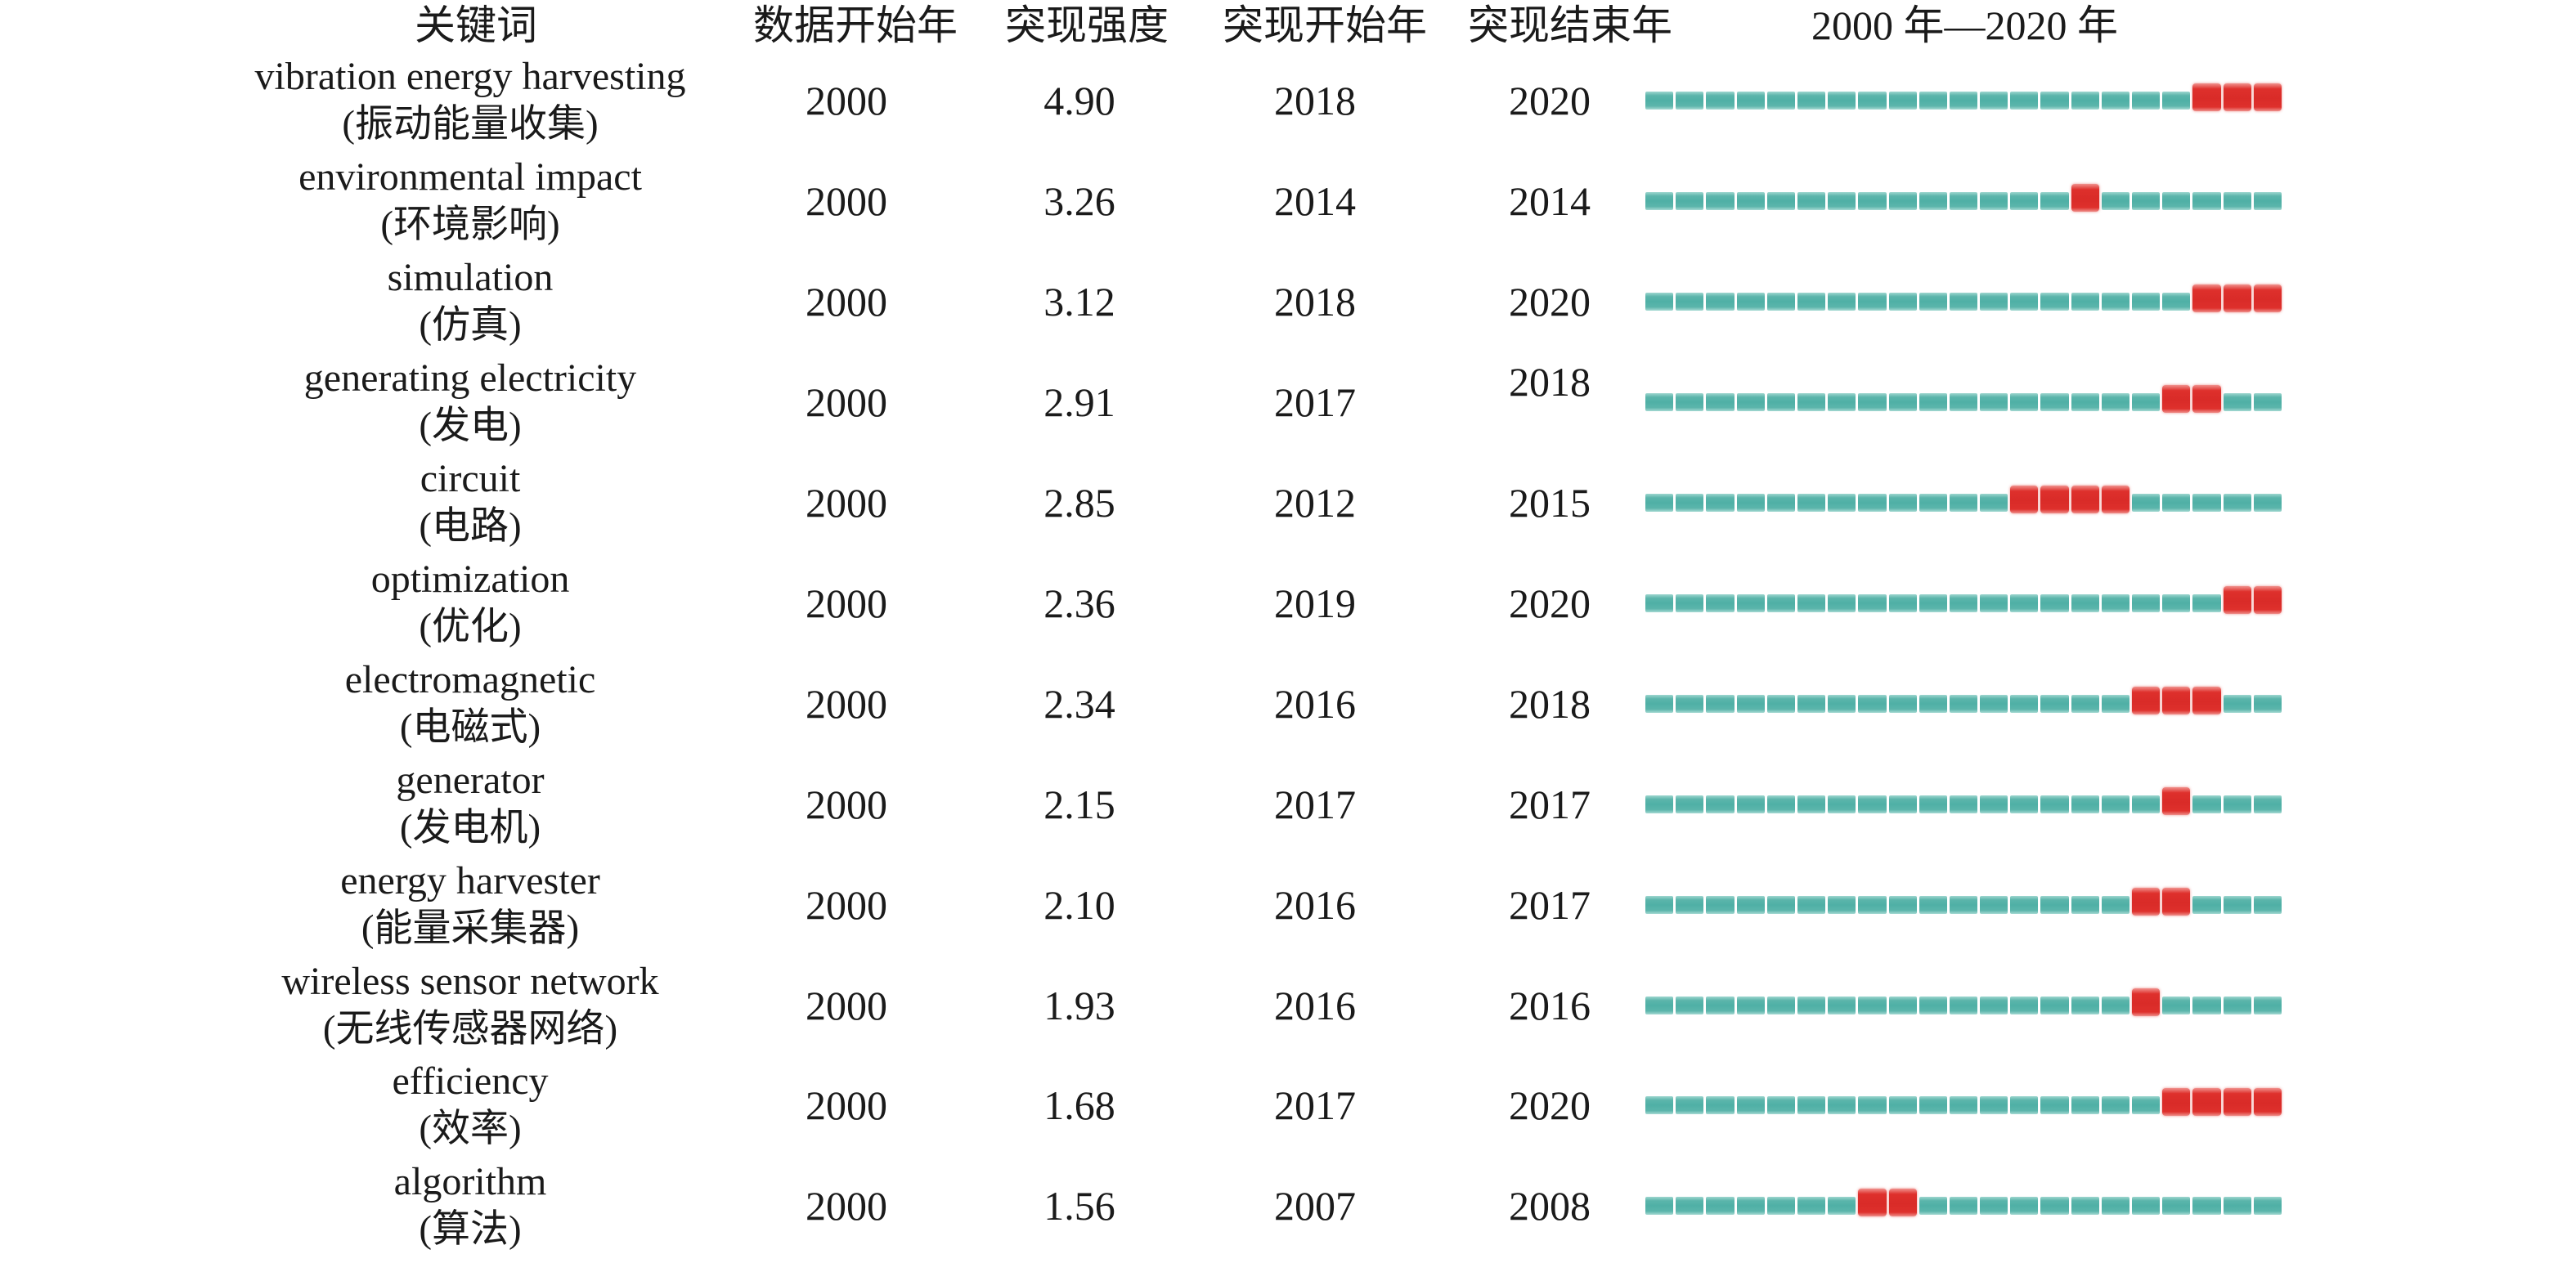 The height and width of the screenshot is (1263, 2576). I want to click on keyword-cell: algorithm (算法), so click(471, 1206).